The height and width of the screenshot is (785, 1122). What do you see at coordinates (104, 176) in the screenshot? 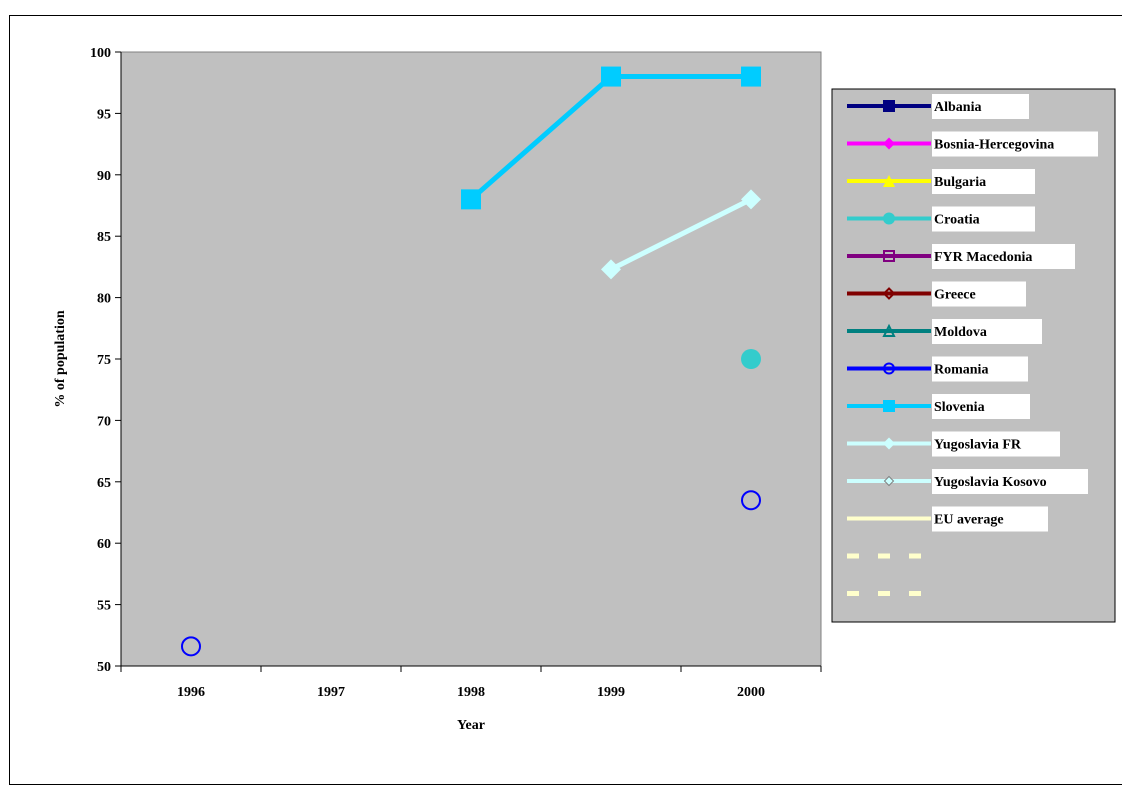
I see `y-tick-label: 90` at bounding box center [104, 176].